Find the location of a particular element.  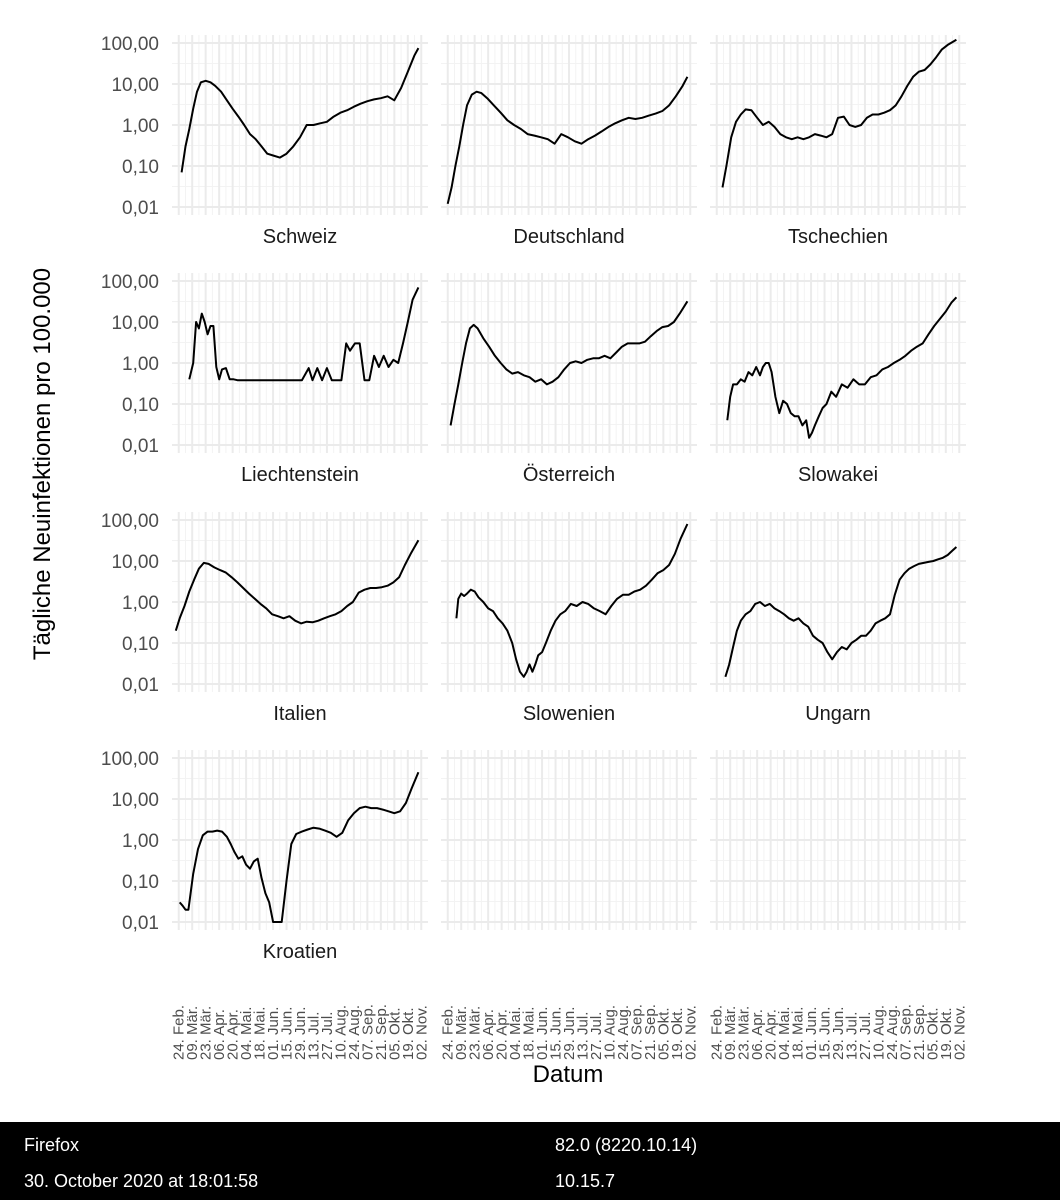

panel-slowenien: Slowenien is located at coordinates (569, 618).